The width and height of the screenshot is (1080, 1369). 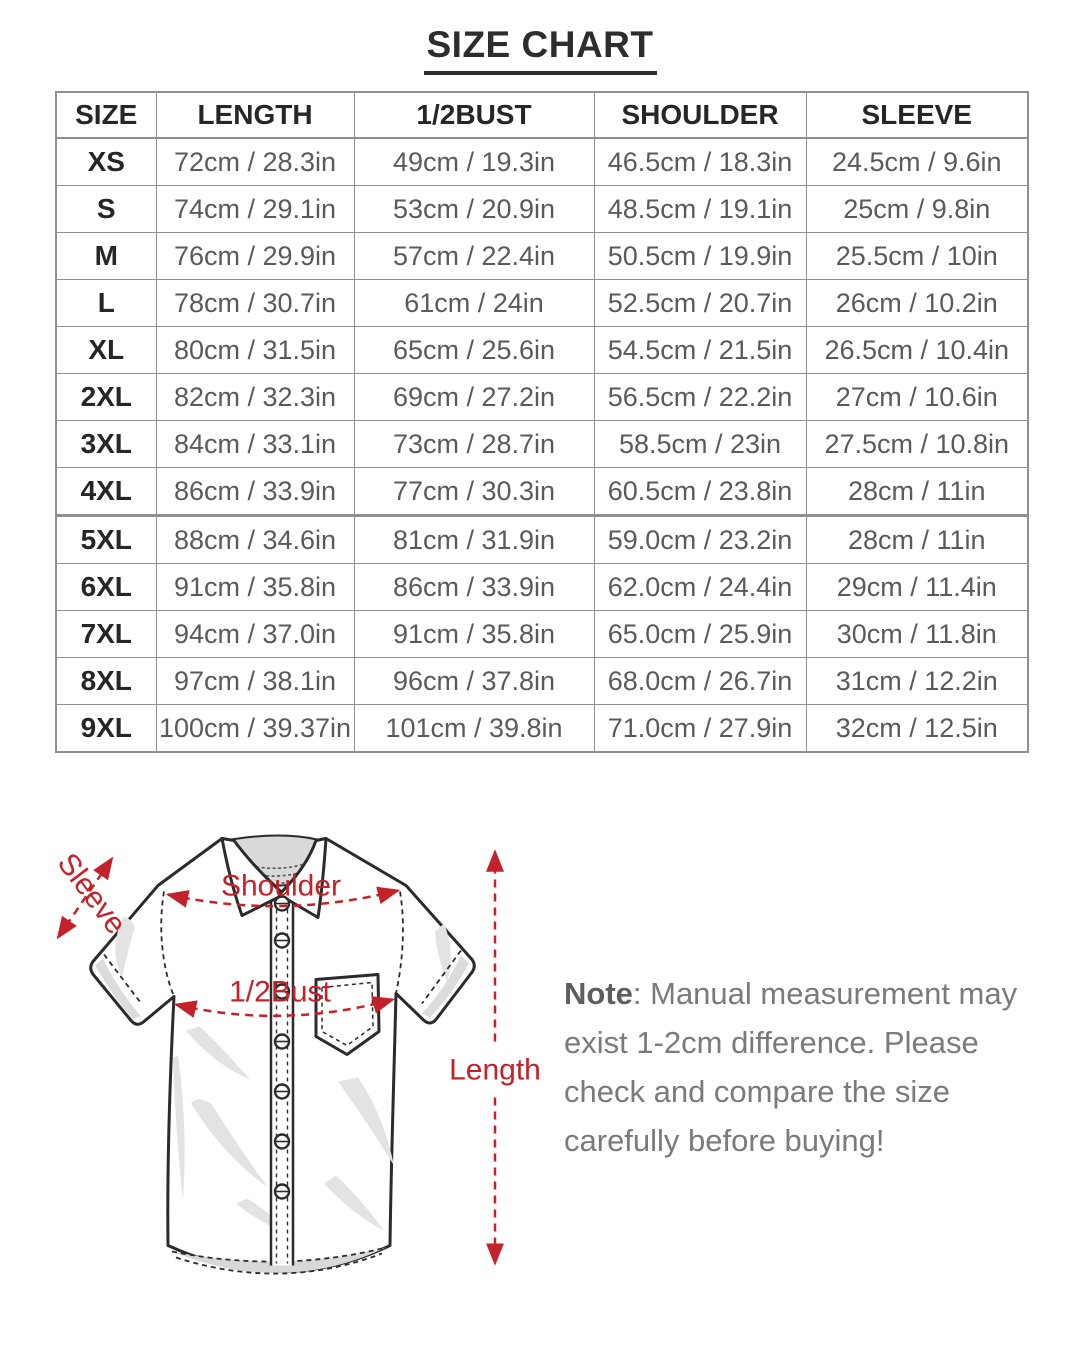 What do you see at coordinates (917, 303) in the screenshot?
I see `measurement-cell: 26cm / 10.2in` at bounding box center [917, 303].